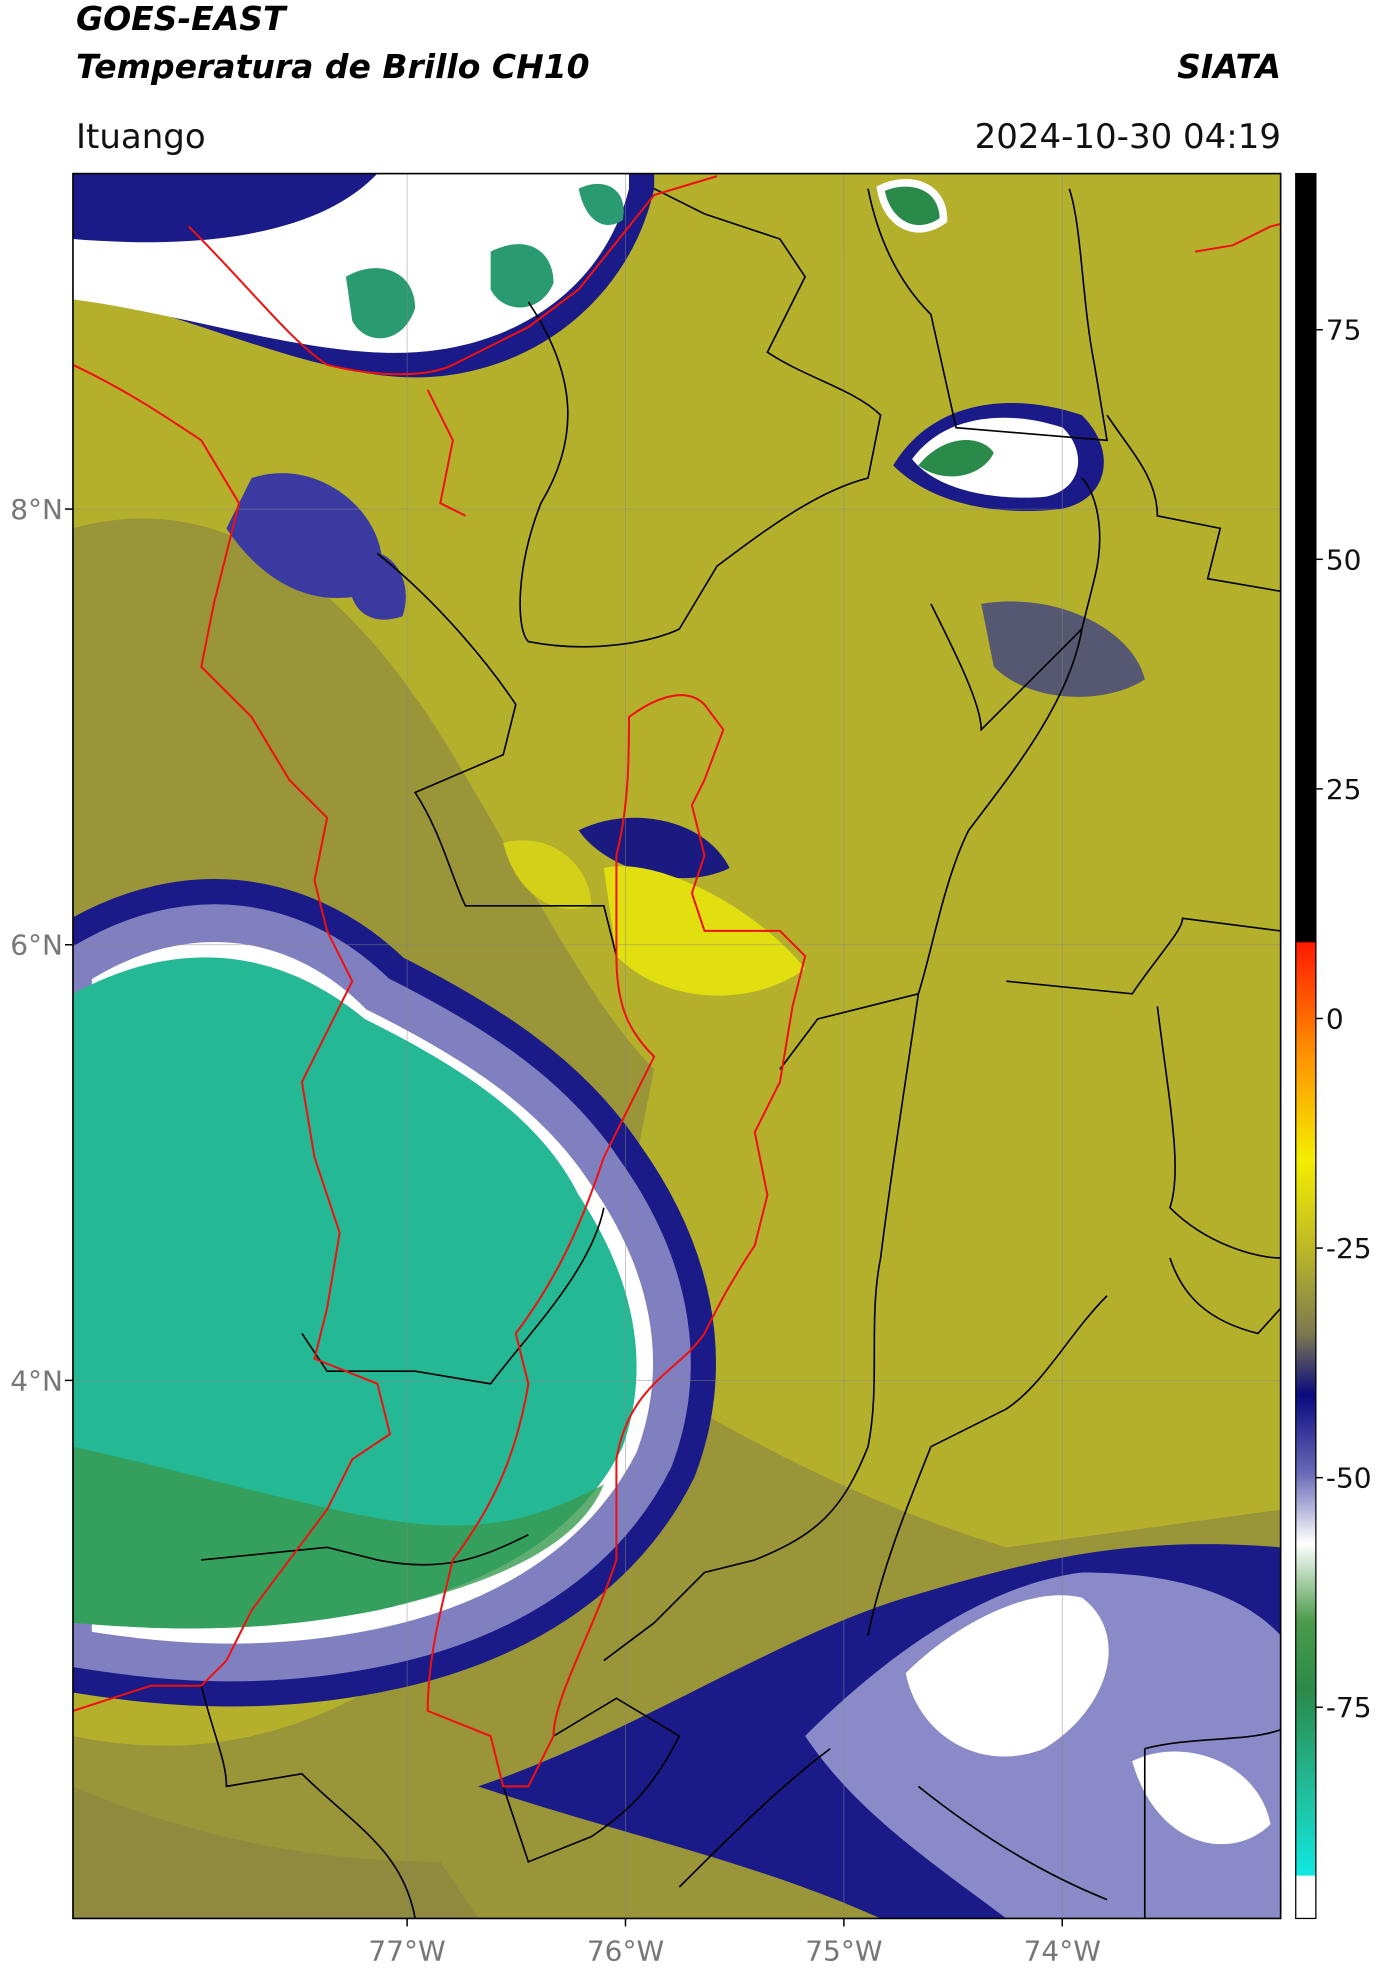  What do you see at coordinates (1306, 1046) in the screenshot?
I see `colorbar` at bounding box center [1306, 1046].